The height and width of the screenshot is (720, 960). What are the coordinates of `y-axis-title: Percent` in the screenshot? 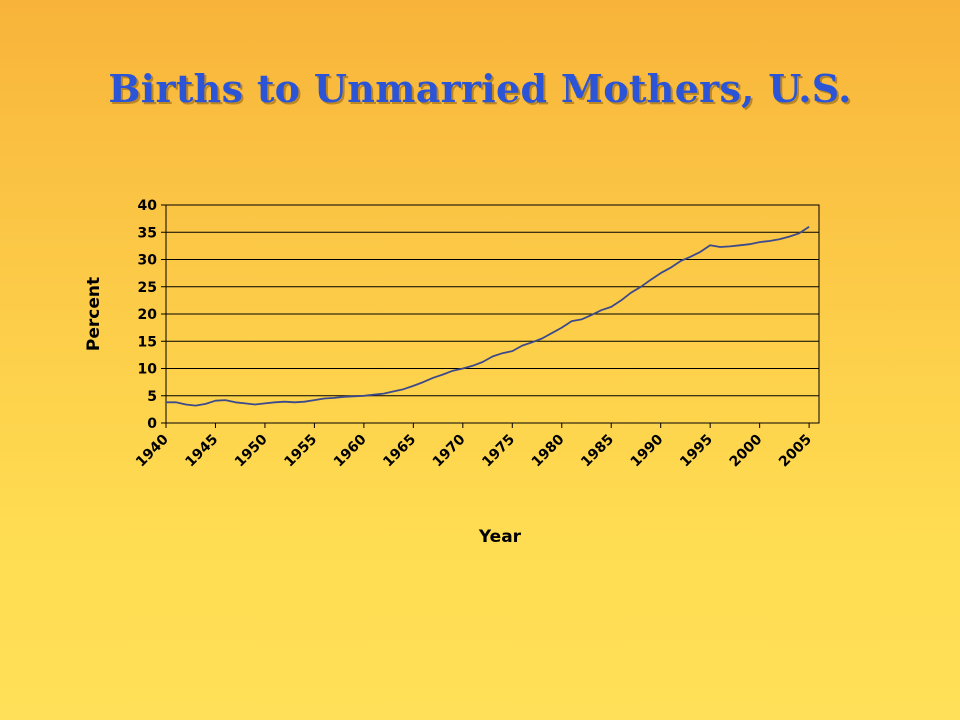 It's located at (94, 314).